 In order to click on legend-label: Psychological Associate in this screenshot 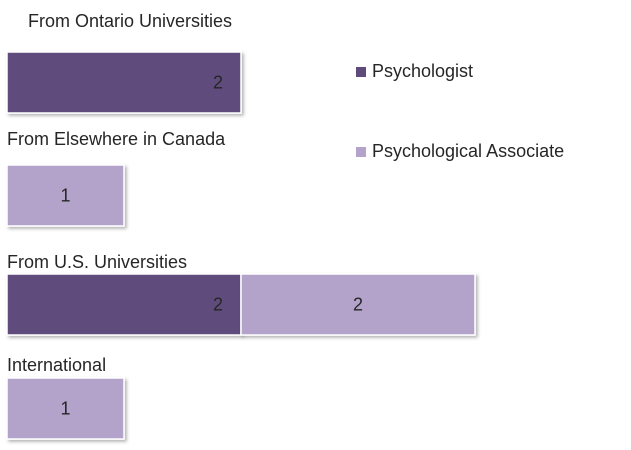, I will do `click(468, 151)`.